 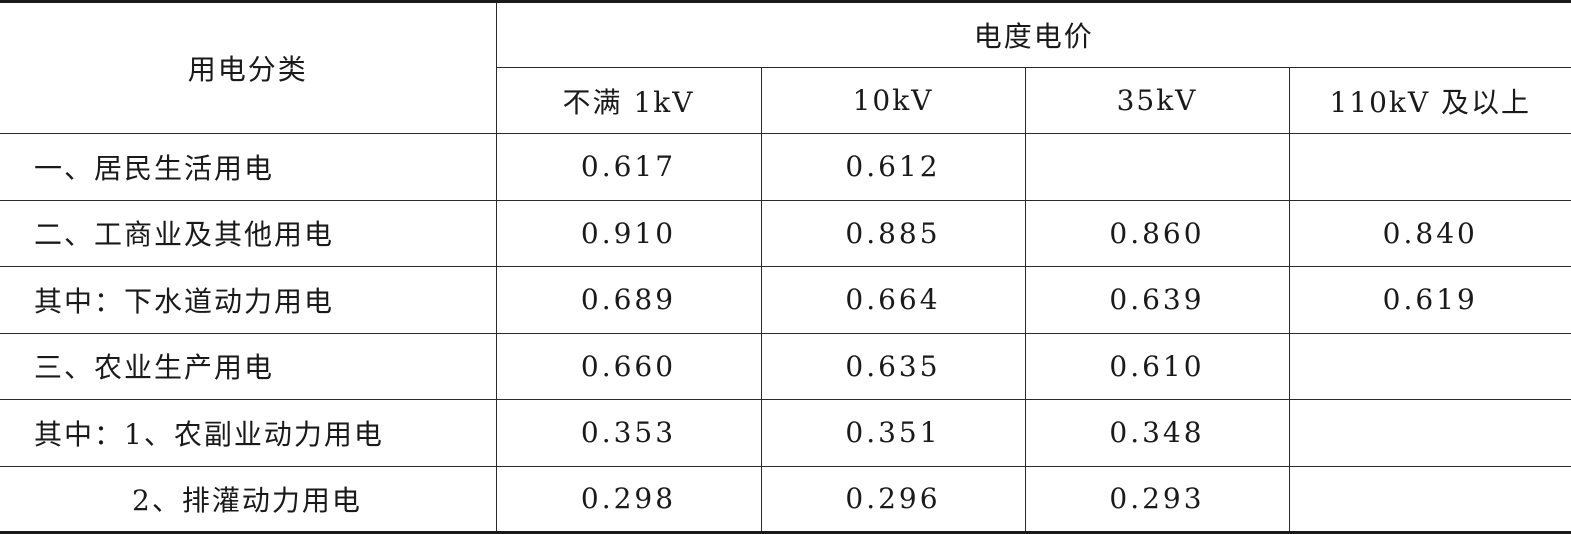 I want to click on category-header: 用电分类, so click(x=248, y=67).